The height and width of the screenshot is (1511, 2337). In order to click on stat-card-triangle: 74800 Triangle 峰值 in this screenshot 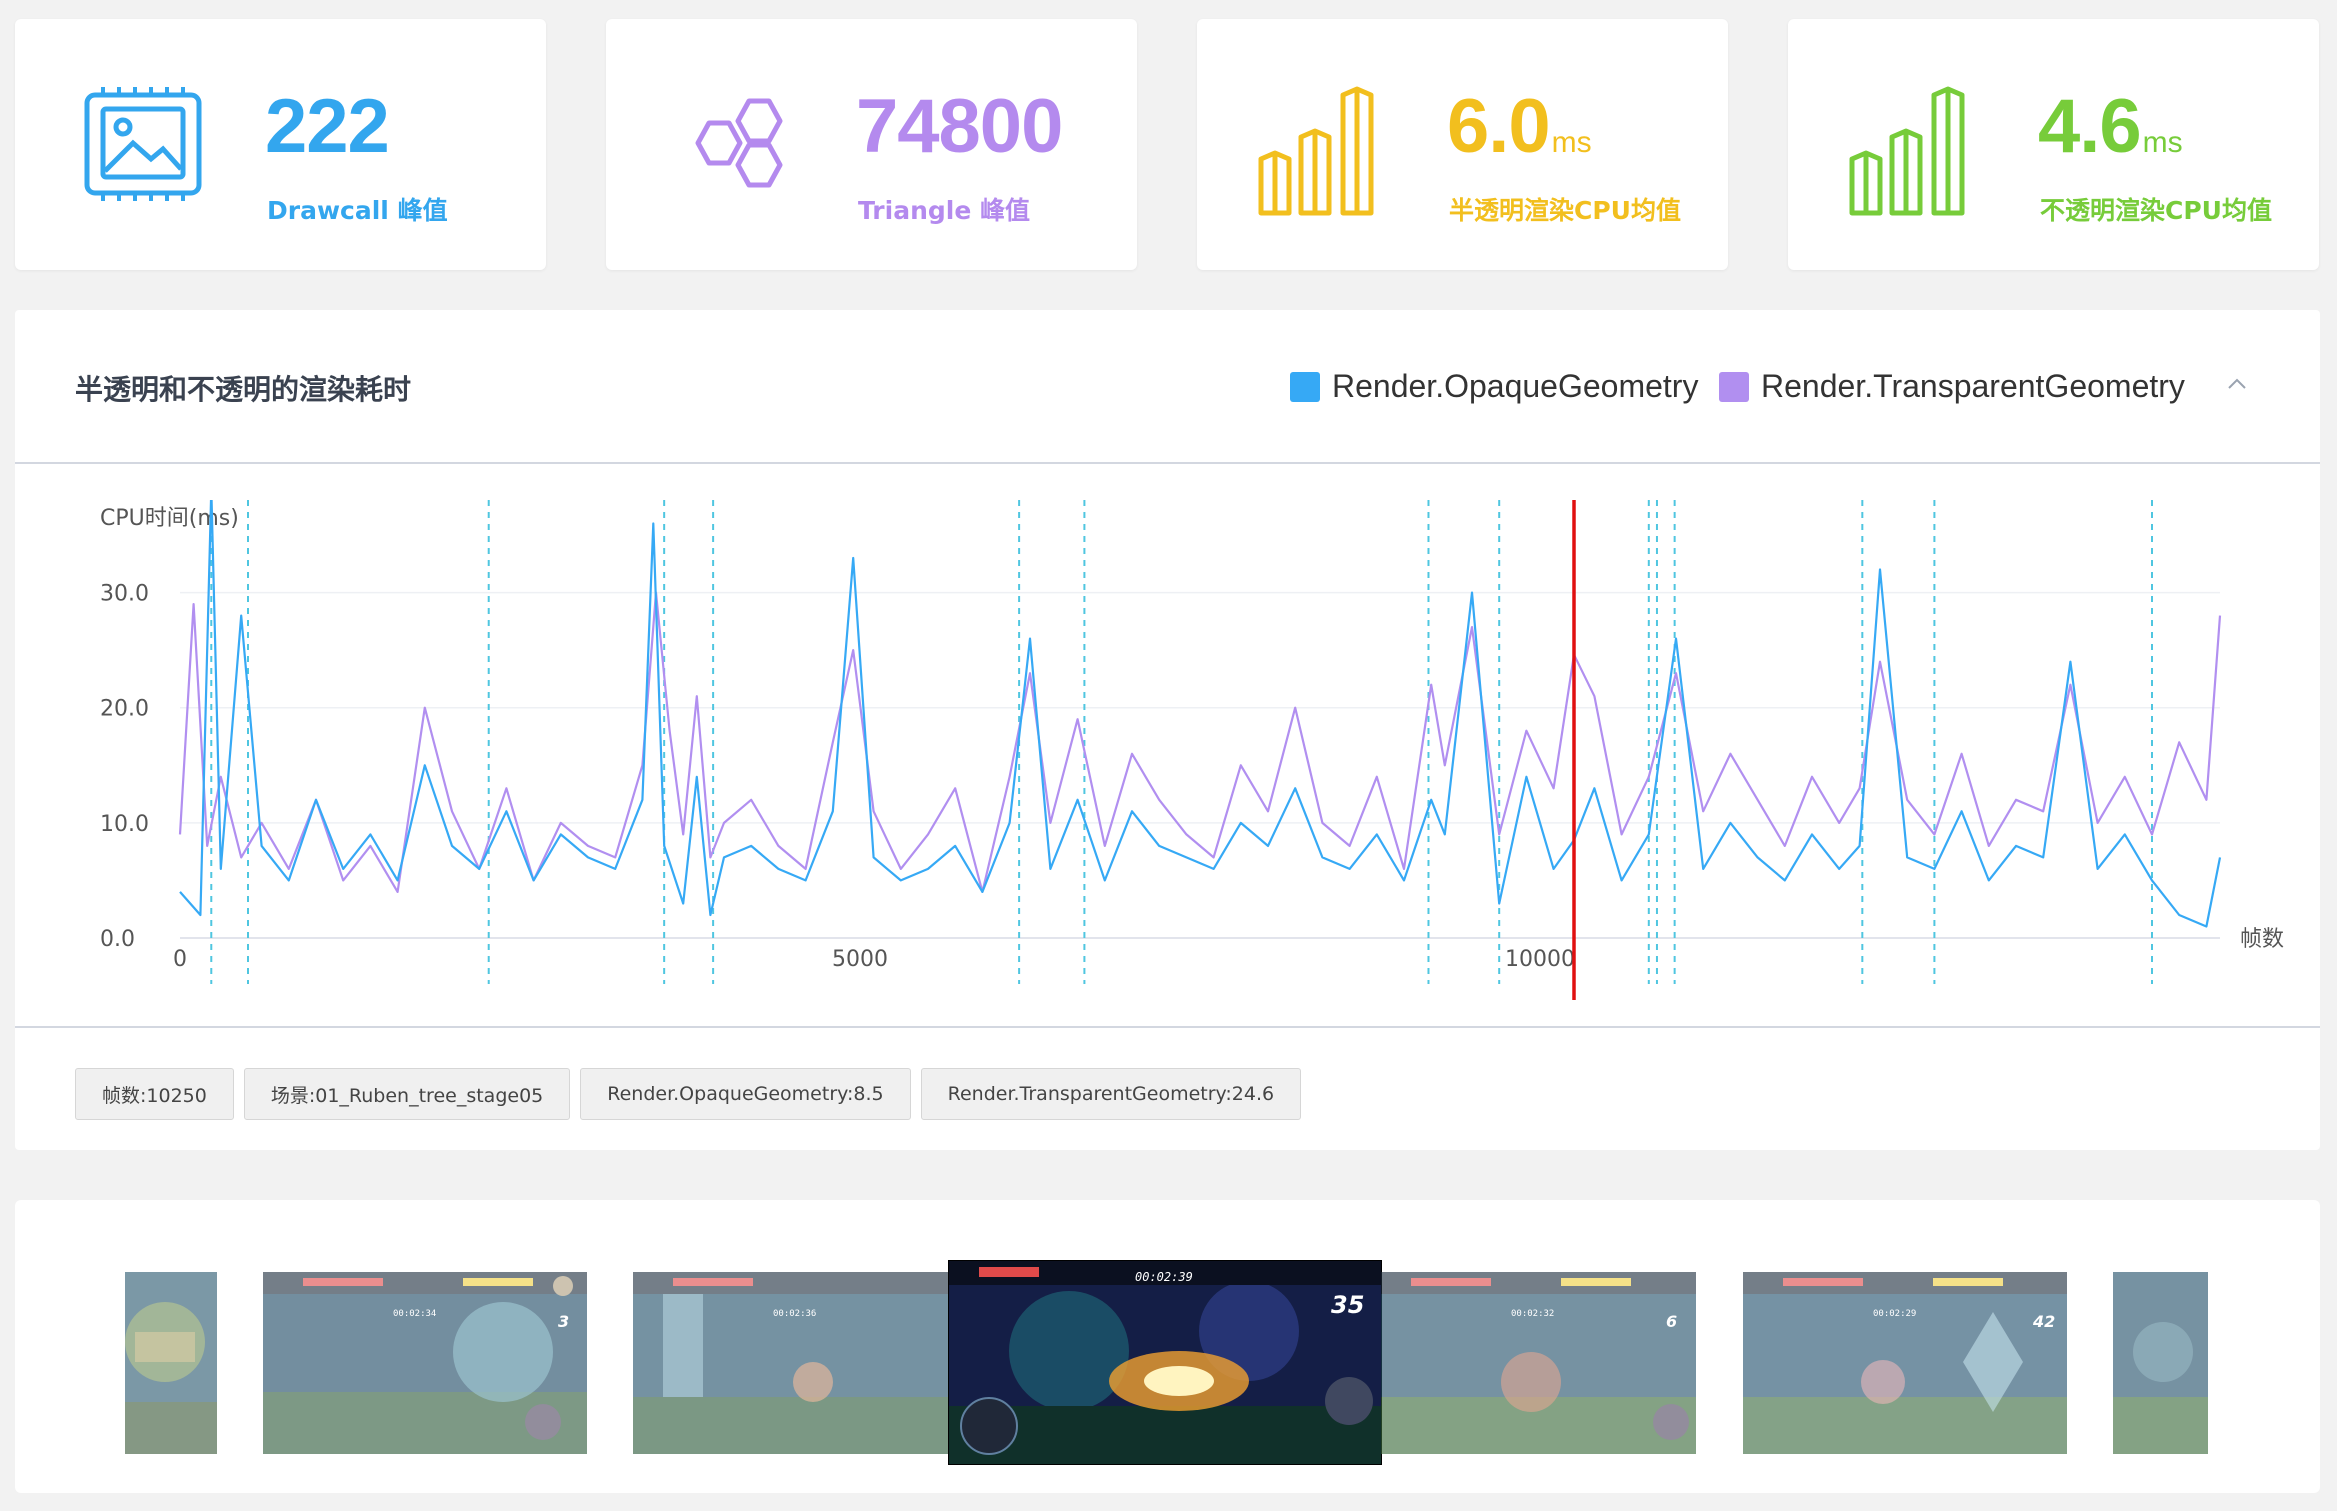, I will do `click(871, 144)`.